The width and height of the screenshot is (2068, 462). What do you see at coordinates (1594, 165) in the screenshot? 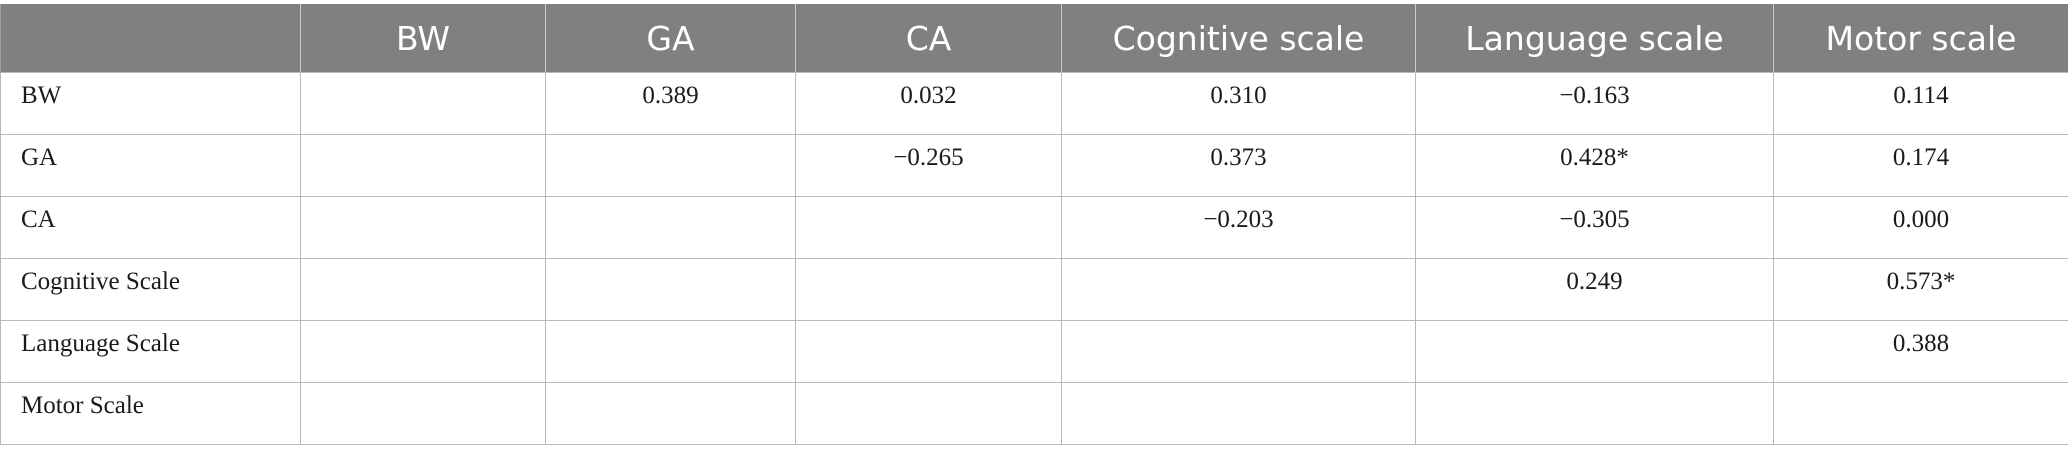
I see `table-cell: 0.428*` at bounding box center [1594, 165].